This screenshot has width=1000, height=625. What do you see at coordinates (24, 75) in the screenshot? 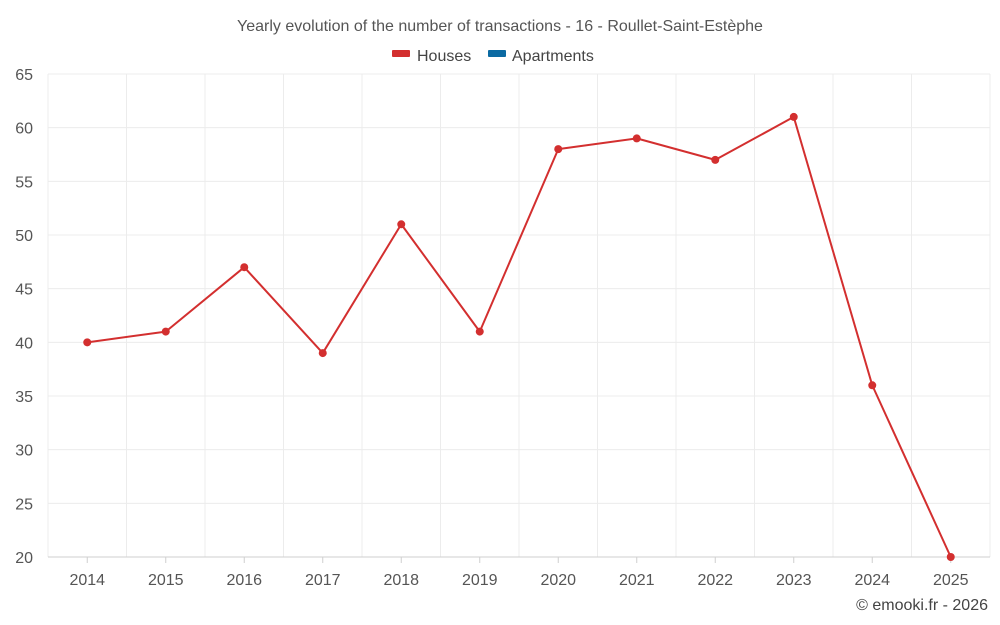
I see `y-tick-label: 65` at bounding box center [24, 75].